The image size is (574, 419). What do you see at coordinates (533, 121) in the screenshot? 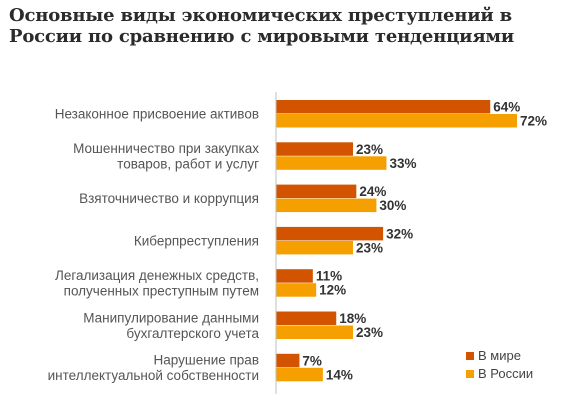
I see `data-label: 72%` at bounding box center [533, 121].